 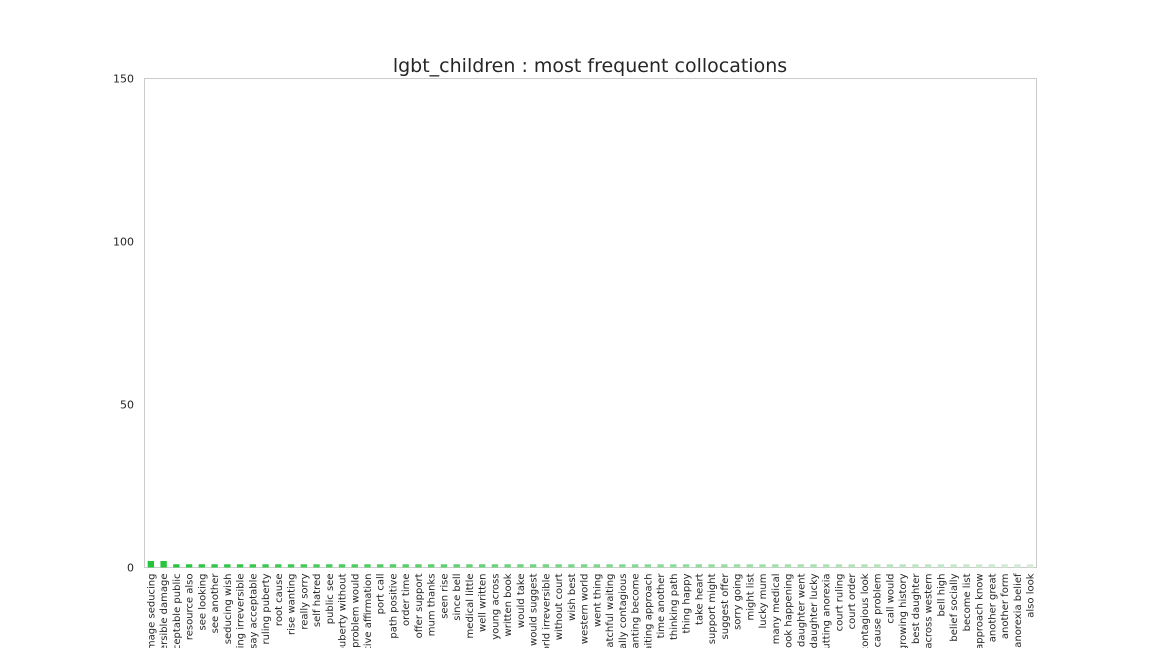 What do you see at coordinates (127, 405) in the screenshot?
I see `y-tick-label: 50` at bounding box center [127, 405].